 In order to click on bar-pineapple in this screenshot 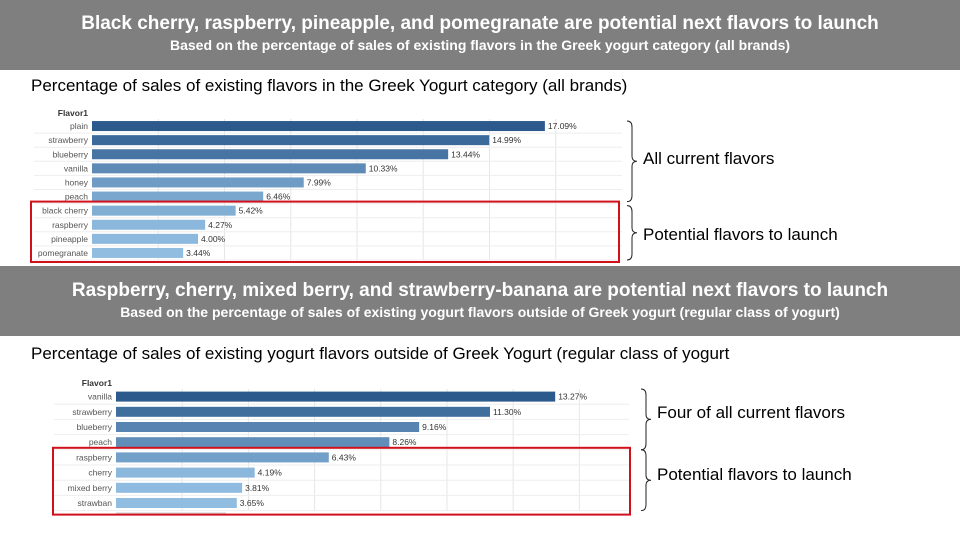, I will do `click(145, 238)`.